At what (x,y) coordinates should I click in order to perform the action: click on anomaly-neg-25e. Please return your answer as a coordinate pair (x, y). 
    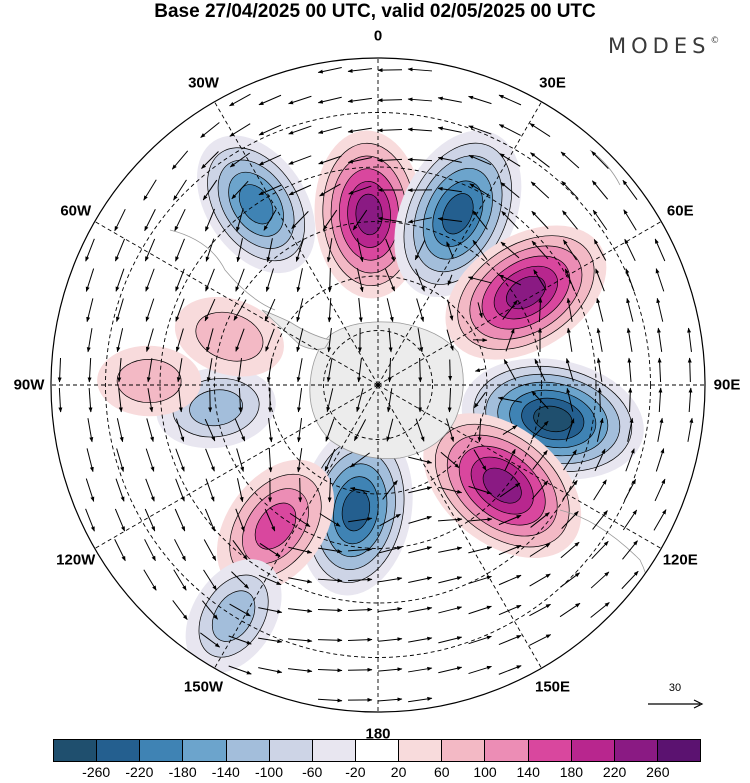
    Looking at the image, I should click on (458, 214).